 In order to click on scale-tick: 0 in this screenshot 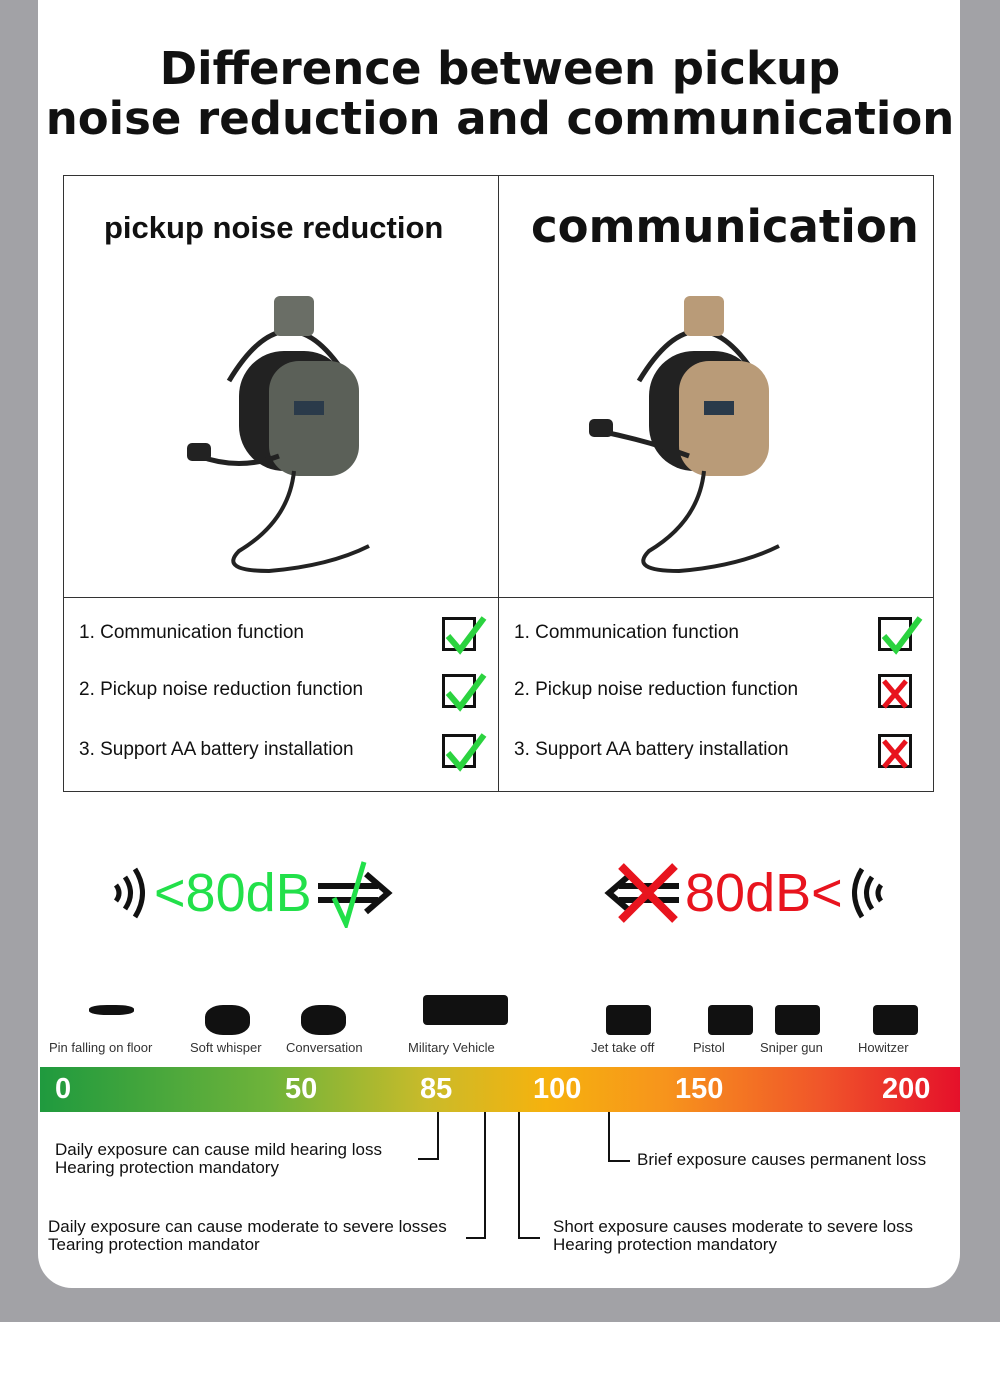, I will do `click(63, 1089)`.